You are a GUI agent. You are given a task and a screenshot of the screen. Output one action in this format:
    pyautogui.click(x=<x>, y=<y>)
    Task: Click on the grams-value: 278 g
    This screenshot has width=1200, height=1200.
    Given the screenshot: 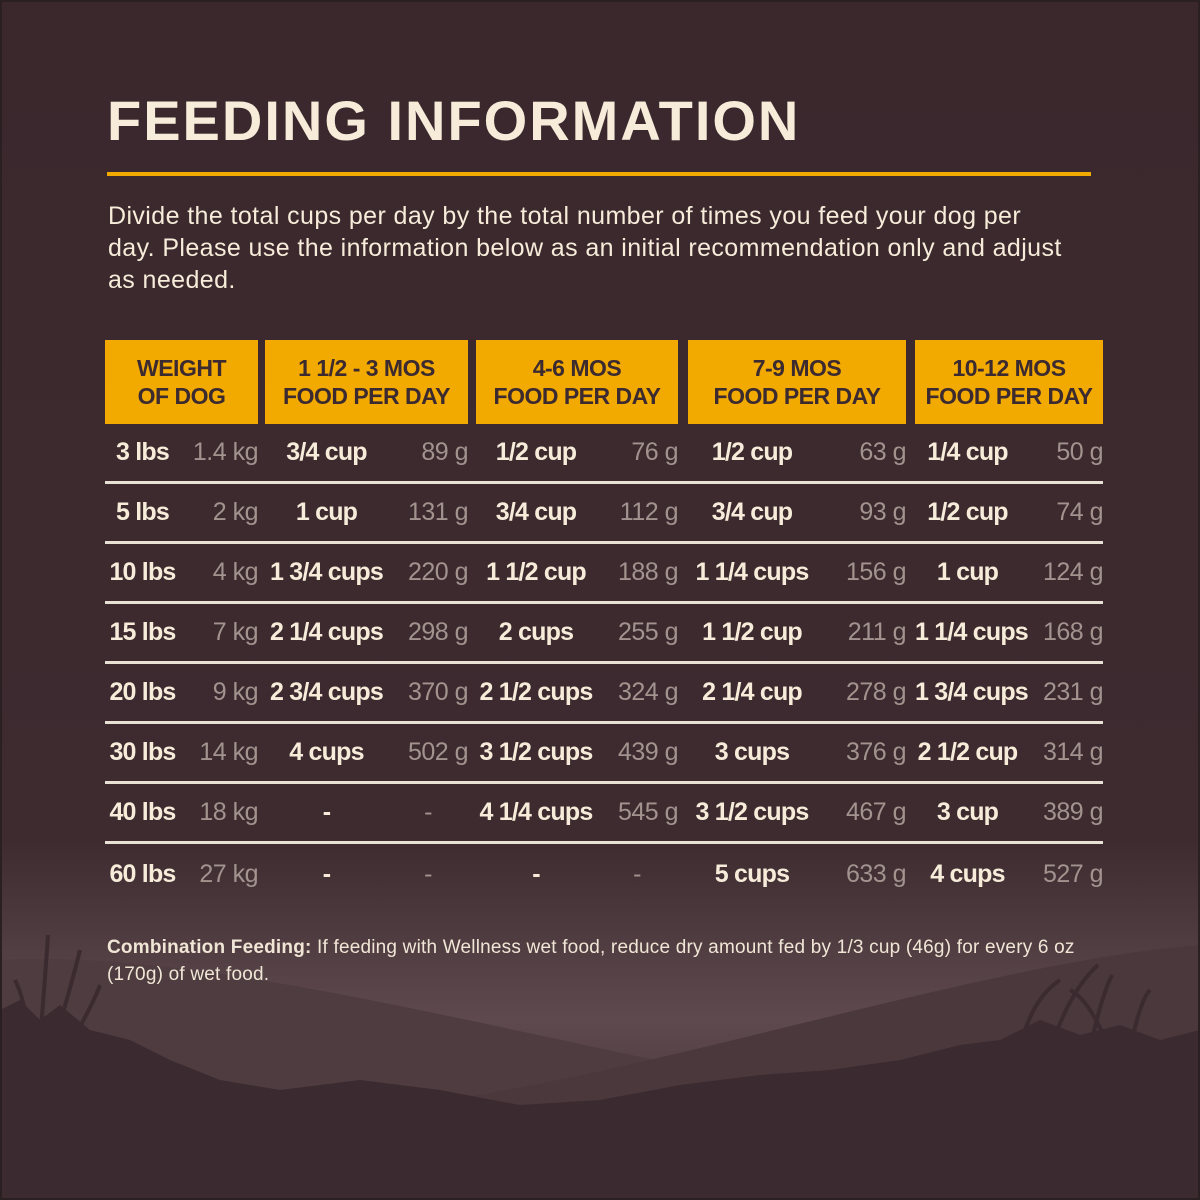 What is the action you would take?
    pyautogui.click(x=876, y=692)
    